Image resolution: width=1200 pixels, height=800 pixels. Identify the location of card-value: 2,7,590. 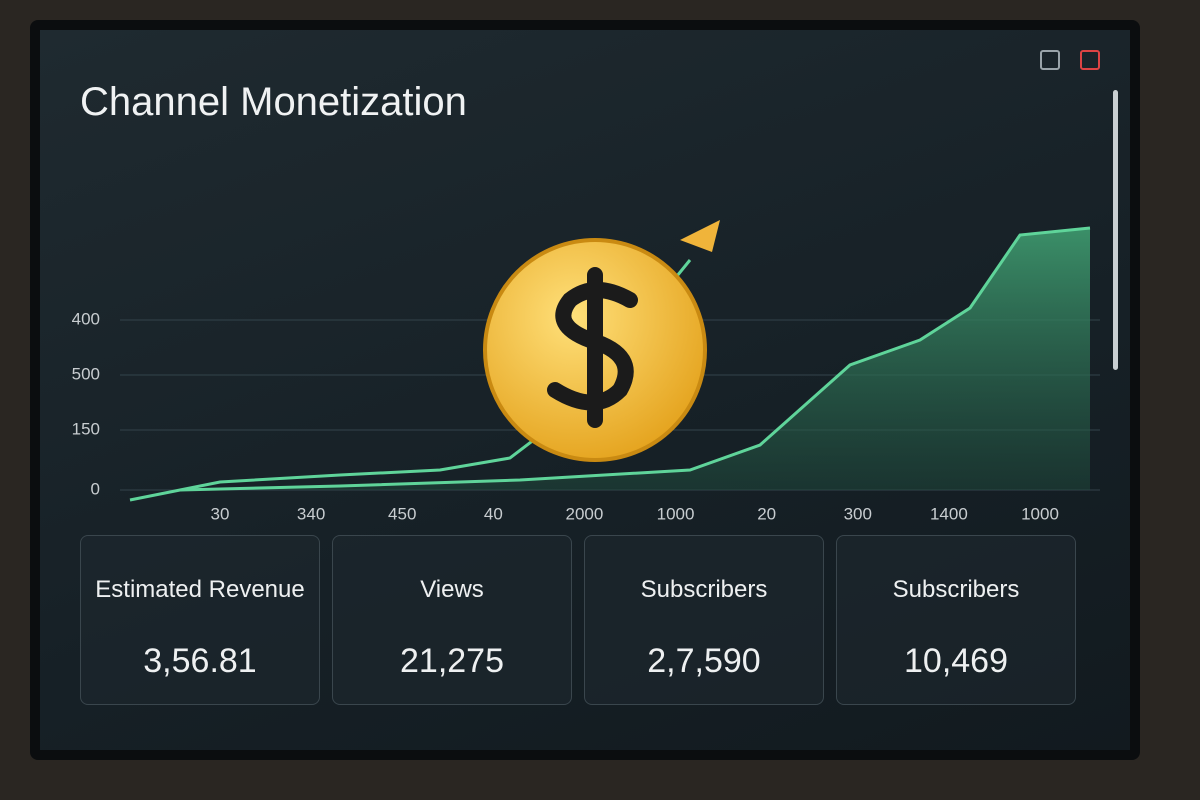
(704, 661).